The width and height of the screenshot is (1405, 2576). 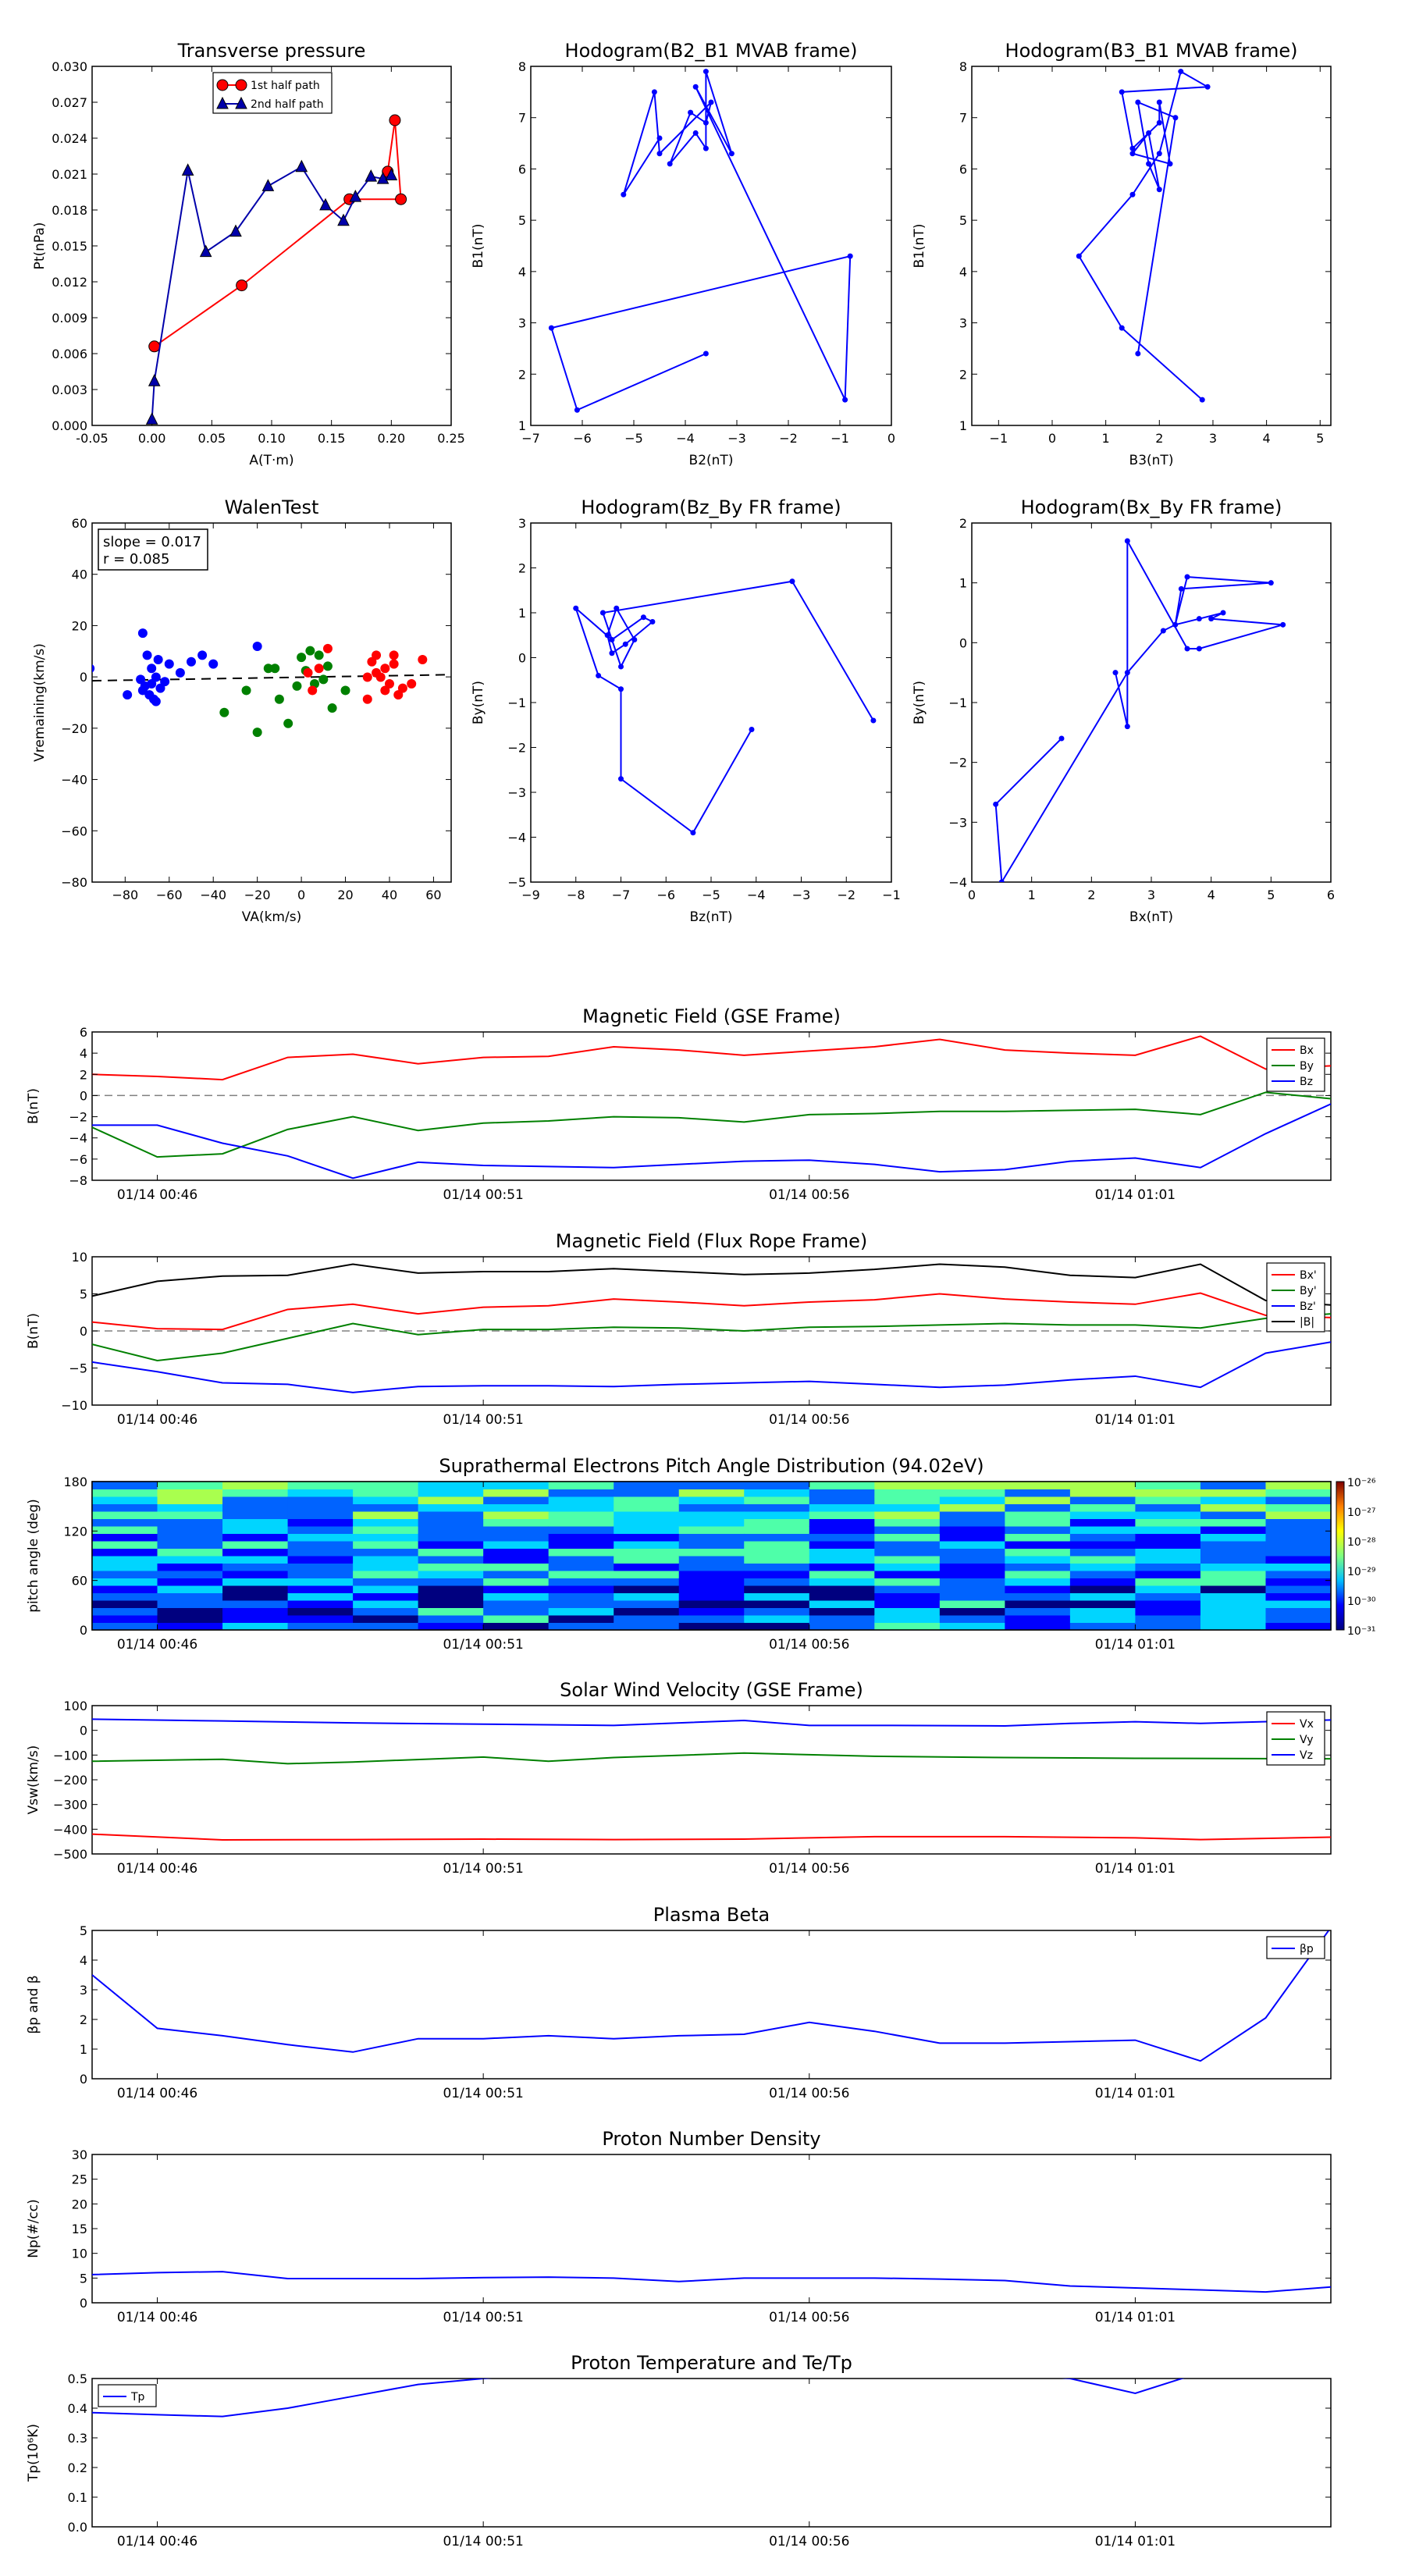 What do you see at coordinates (963, 66) in the screenshot?
I see `hodo_b3b1-ytick-label: 8` at bounding box center [963, 66].